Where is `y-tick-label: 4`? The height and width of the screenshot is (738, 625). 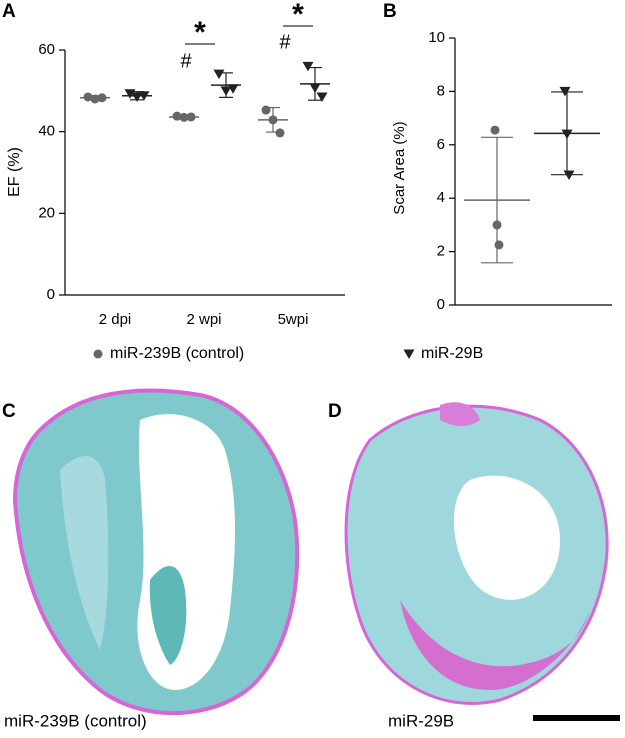
y-tick-label: 4 is located at coordinates (441, 197).